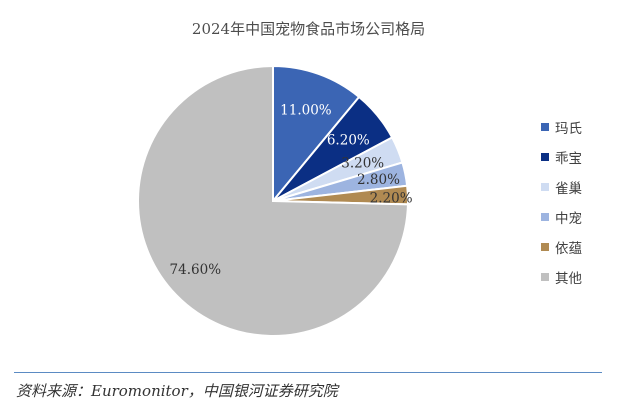 The height and width of the screenshot is (410, 617). I want to click on data-label: 11.00%, so click(306, 111).